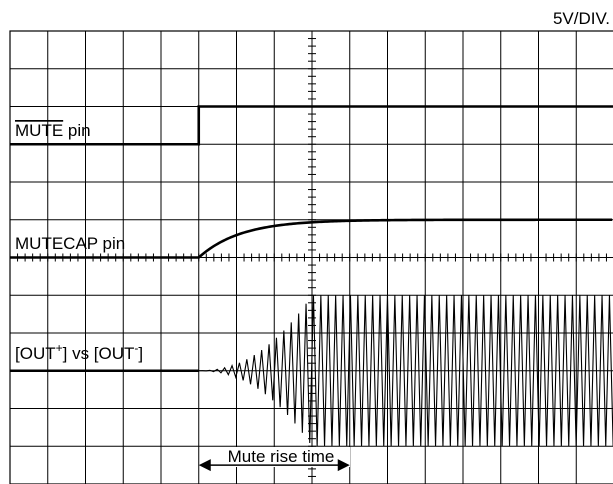 The width and height of the screenshot is (613, 484). Describe the element at coordinates (343, 465) in the screenshot. I see `arrow-head-right` at that location.